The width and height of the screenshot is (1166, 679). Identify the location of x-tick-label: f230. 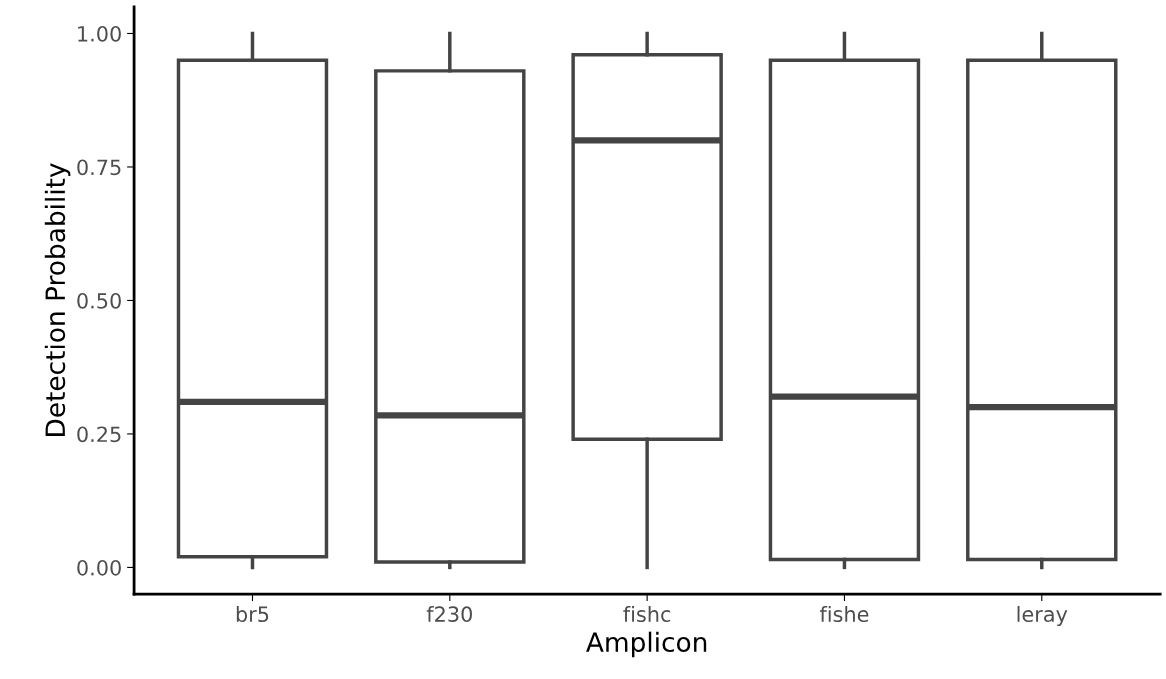
(449, 614).